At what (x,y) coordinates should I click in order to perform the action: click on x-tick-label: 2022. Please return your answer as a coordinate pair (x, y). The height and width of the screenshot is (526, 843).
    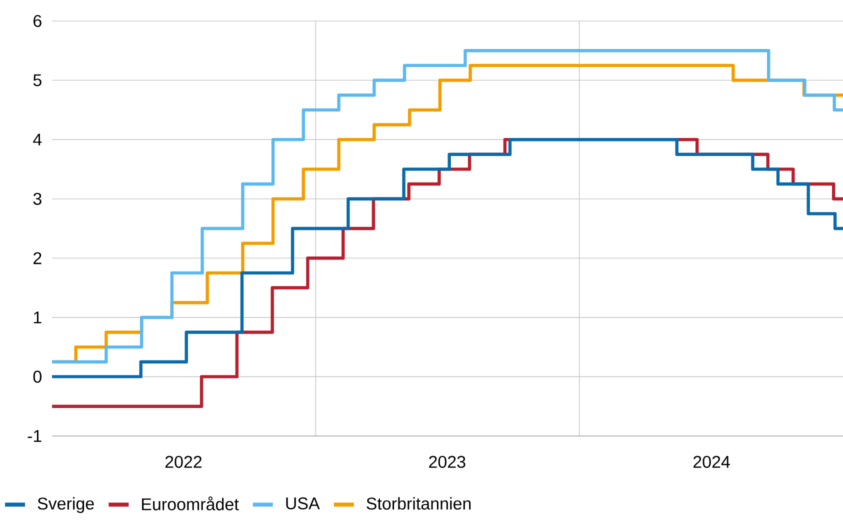
    Looking at the image, I should click on (183, 462).